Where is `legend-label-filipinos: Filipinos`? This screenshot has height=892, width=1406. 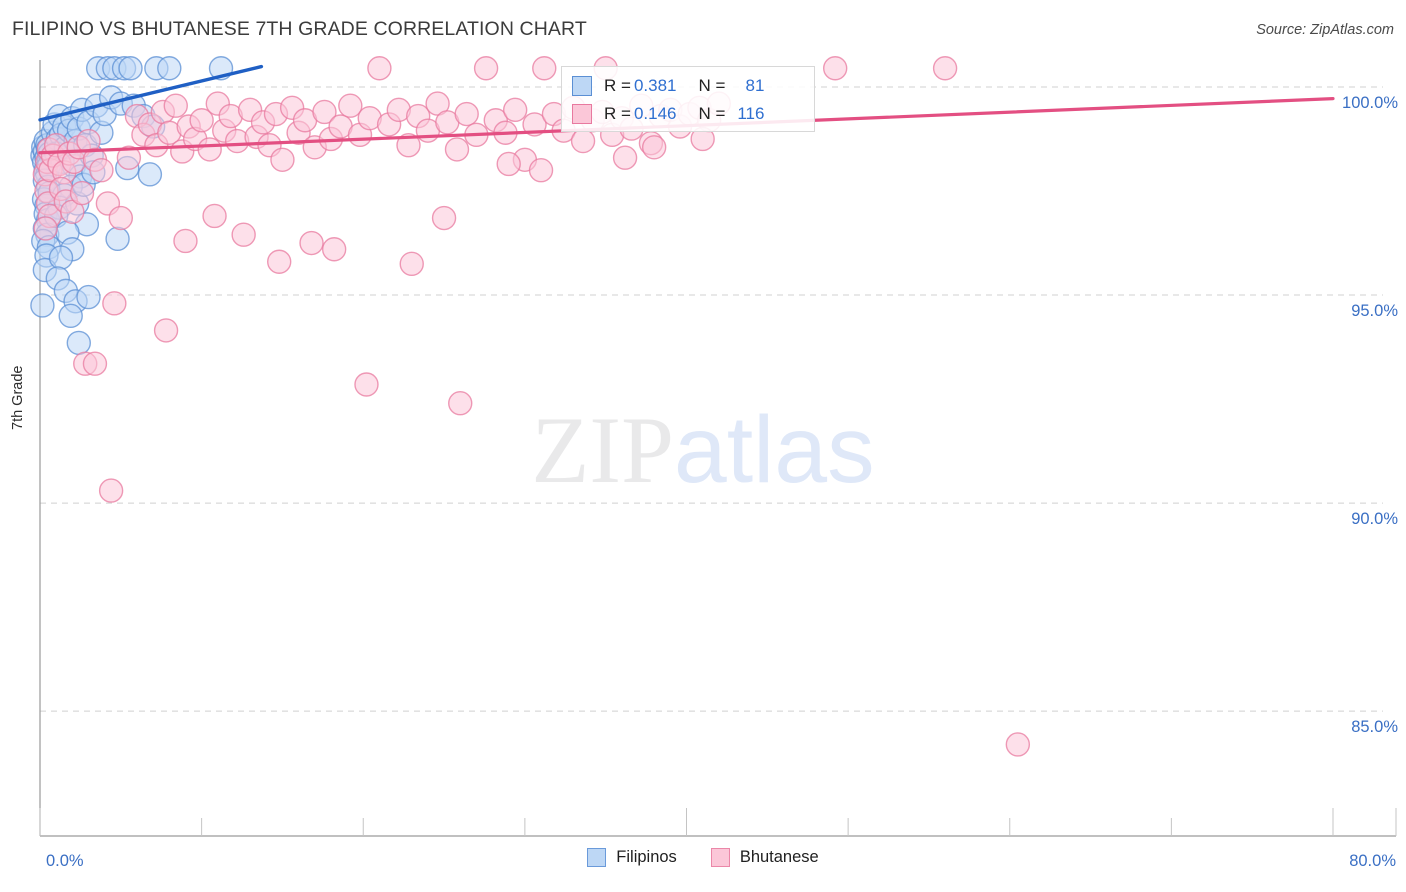 legend-label-filipinos: Filipinos is located at coordinates (646, 857).